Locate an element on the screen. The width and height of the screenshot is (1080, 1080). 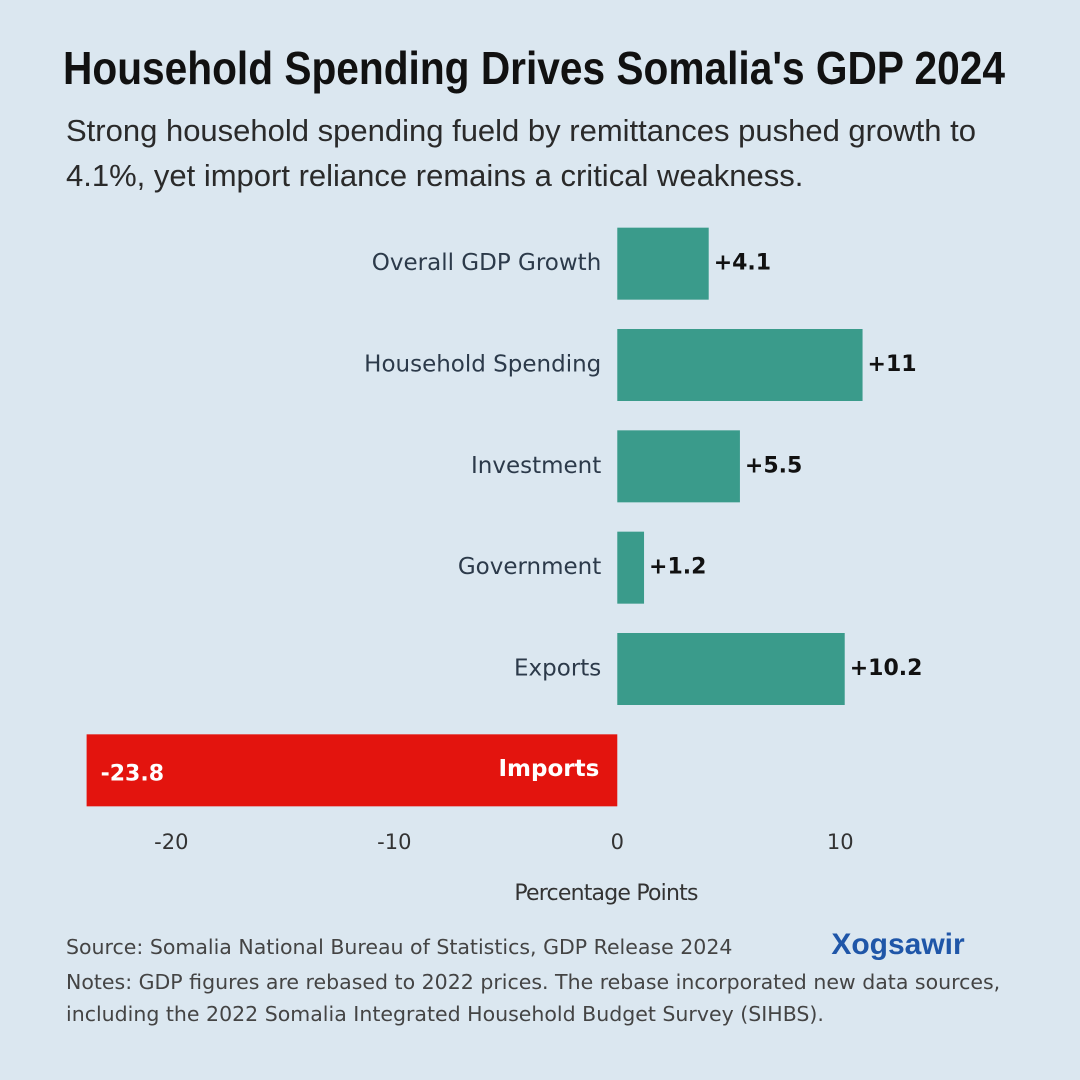
value-label: +1.2 is located at coordinates (677, 567).